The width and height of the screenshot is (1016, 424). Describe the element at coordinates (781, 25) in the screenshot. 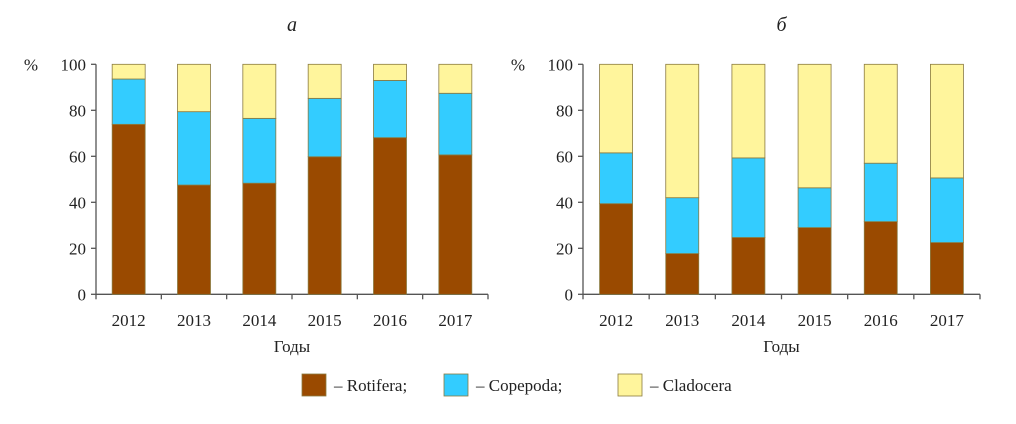

I see `chart-title-1: б` at that location.